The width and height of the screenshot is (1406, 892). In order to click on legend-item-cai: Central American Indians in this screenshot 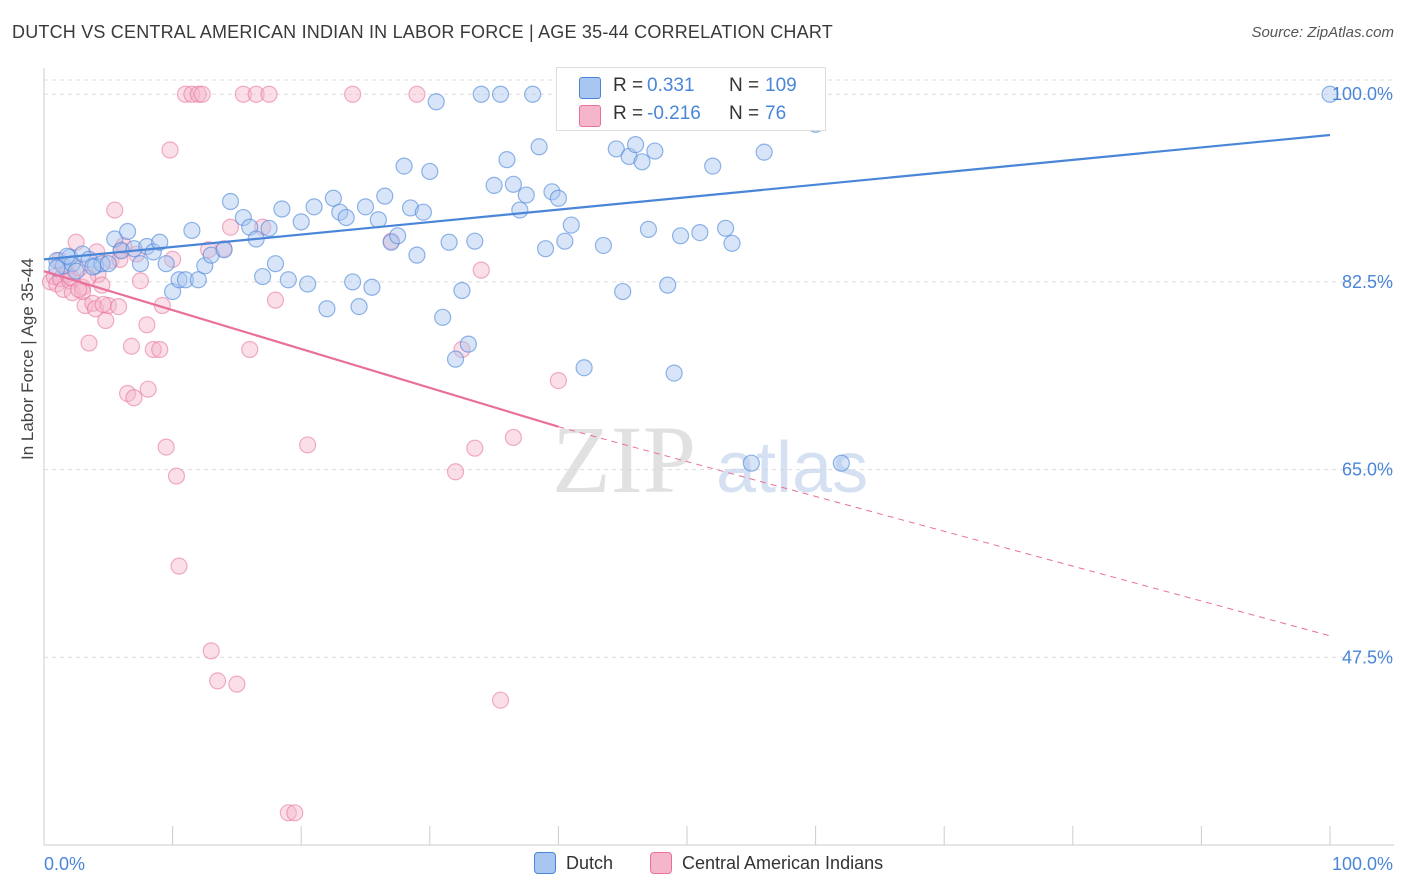, I will do `click(766, 863)`.